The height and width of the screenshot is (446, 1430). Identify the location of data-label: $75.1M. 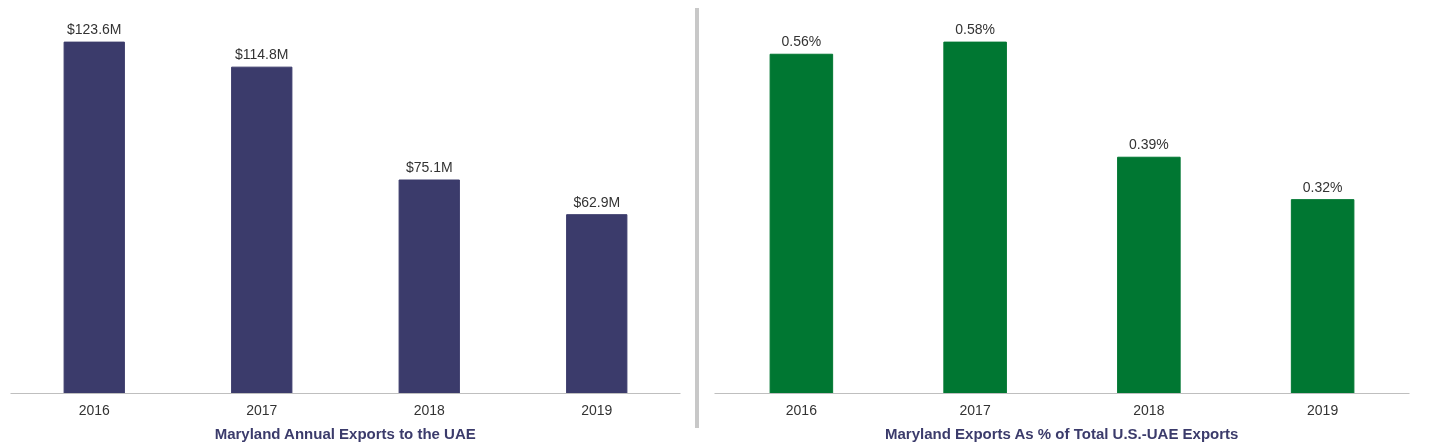
(429, 167).